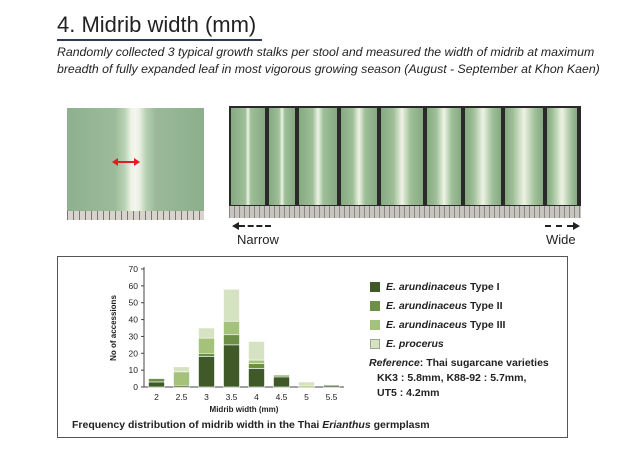  I want to click on reference-label: Reference, so click(394, 363).